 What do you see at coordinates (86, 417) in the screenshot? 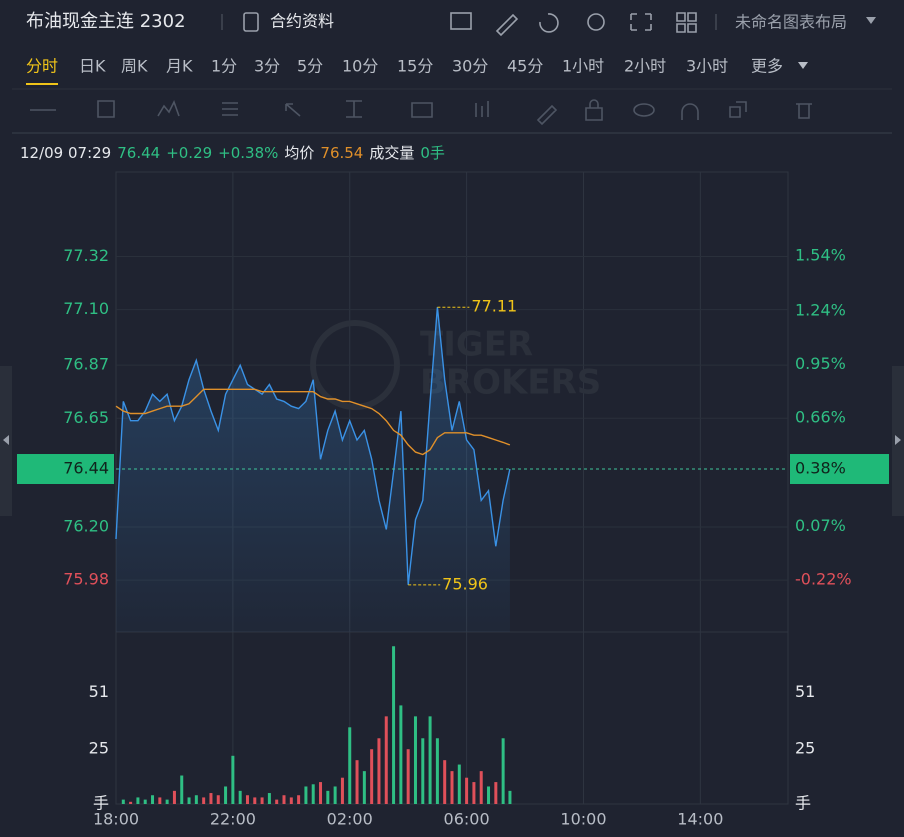
I see `y-tick-label: 76.65` at bounding box center [86, 417].